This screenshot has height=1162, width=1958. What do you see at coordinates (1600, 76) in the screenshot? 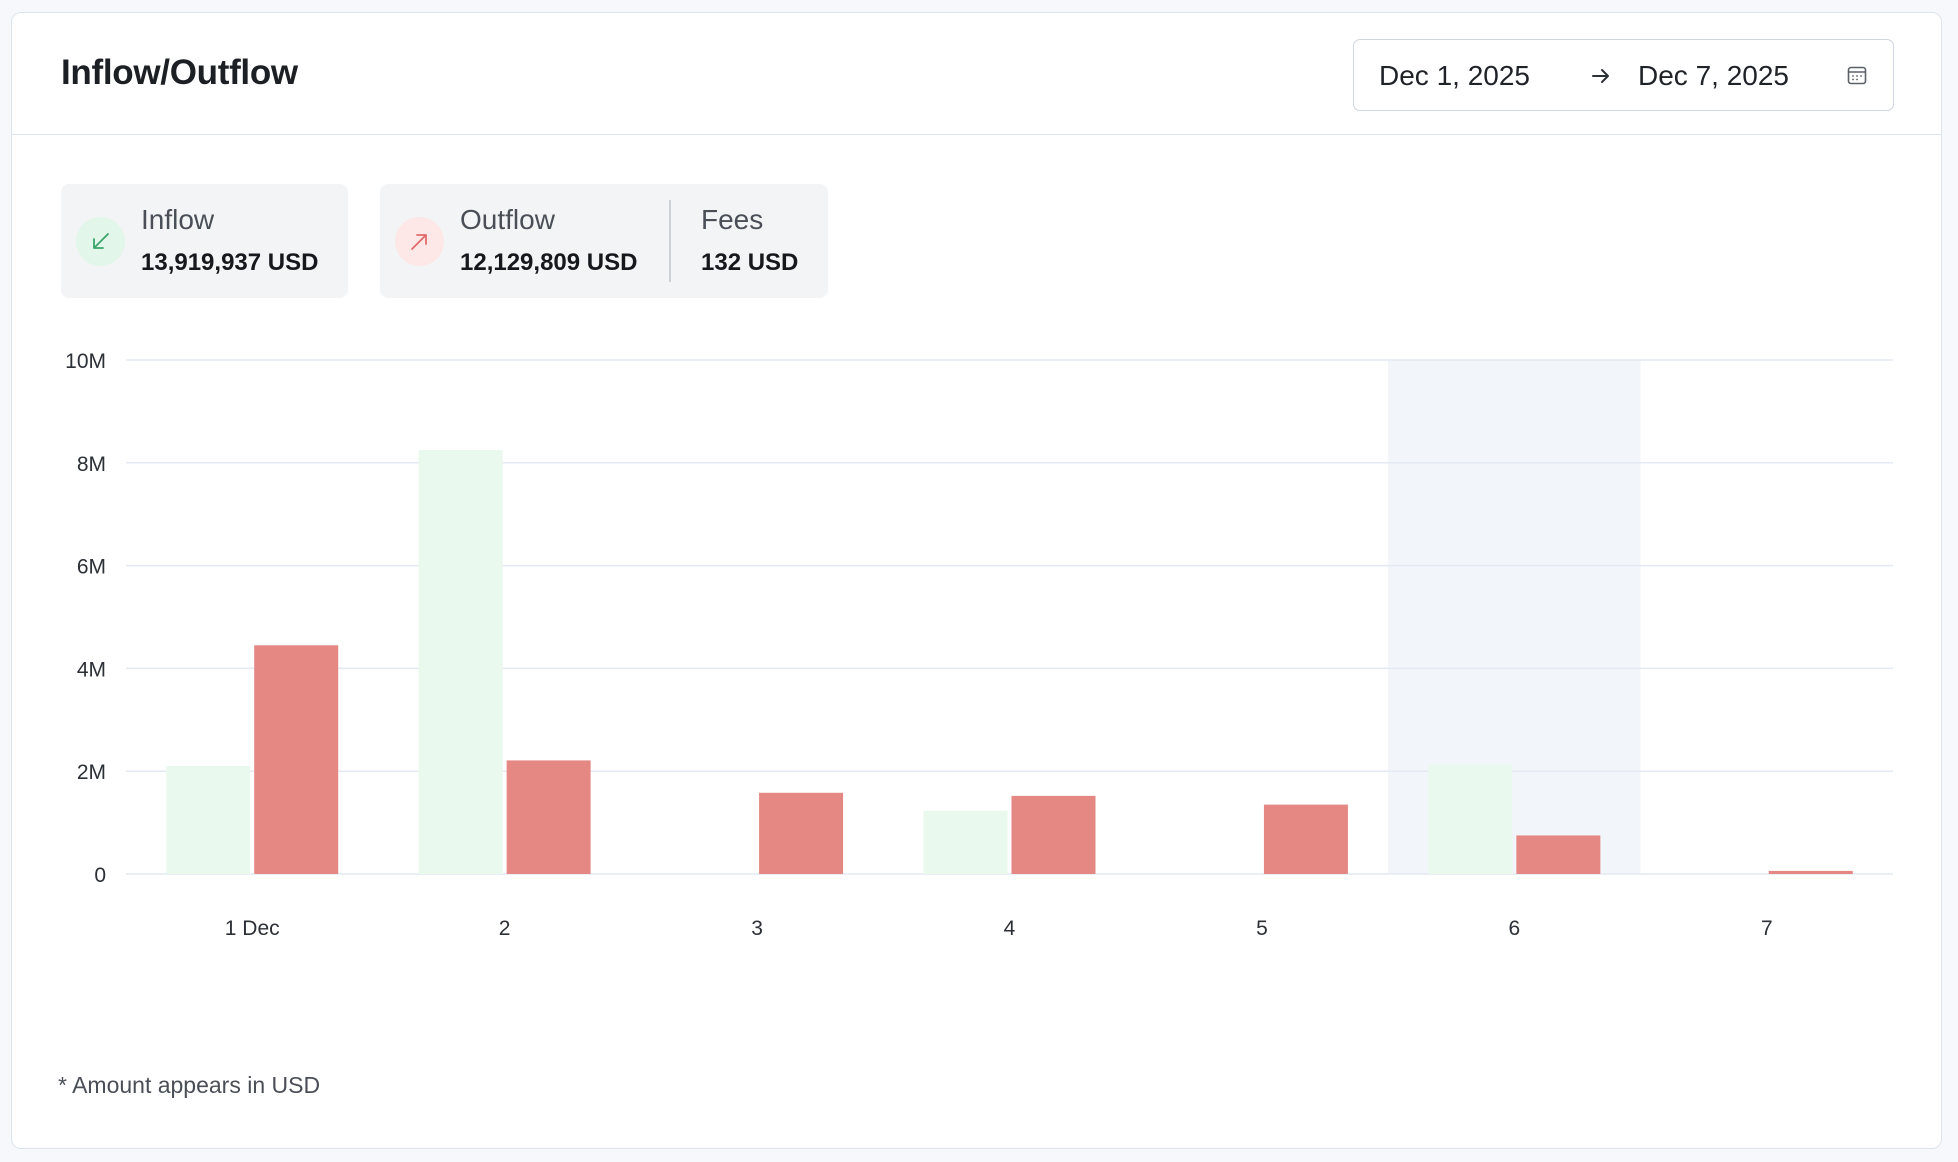
I see `arrow-right-icon` at bounding box center [1600, 76].